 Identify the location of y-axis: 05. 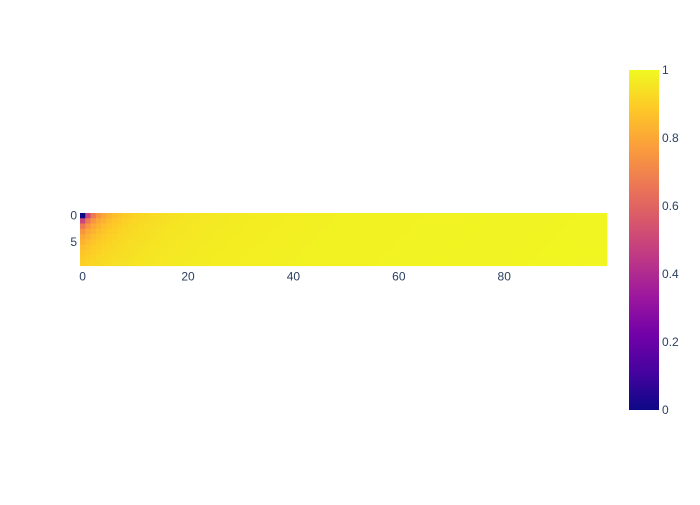
(73, 229).